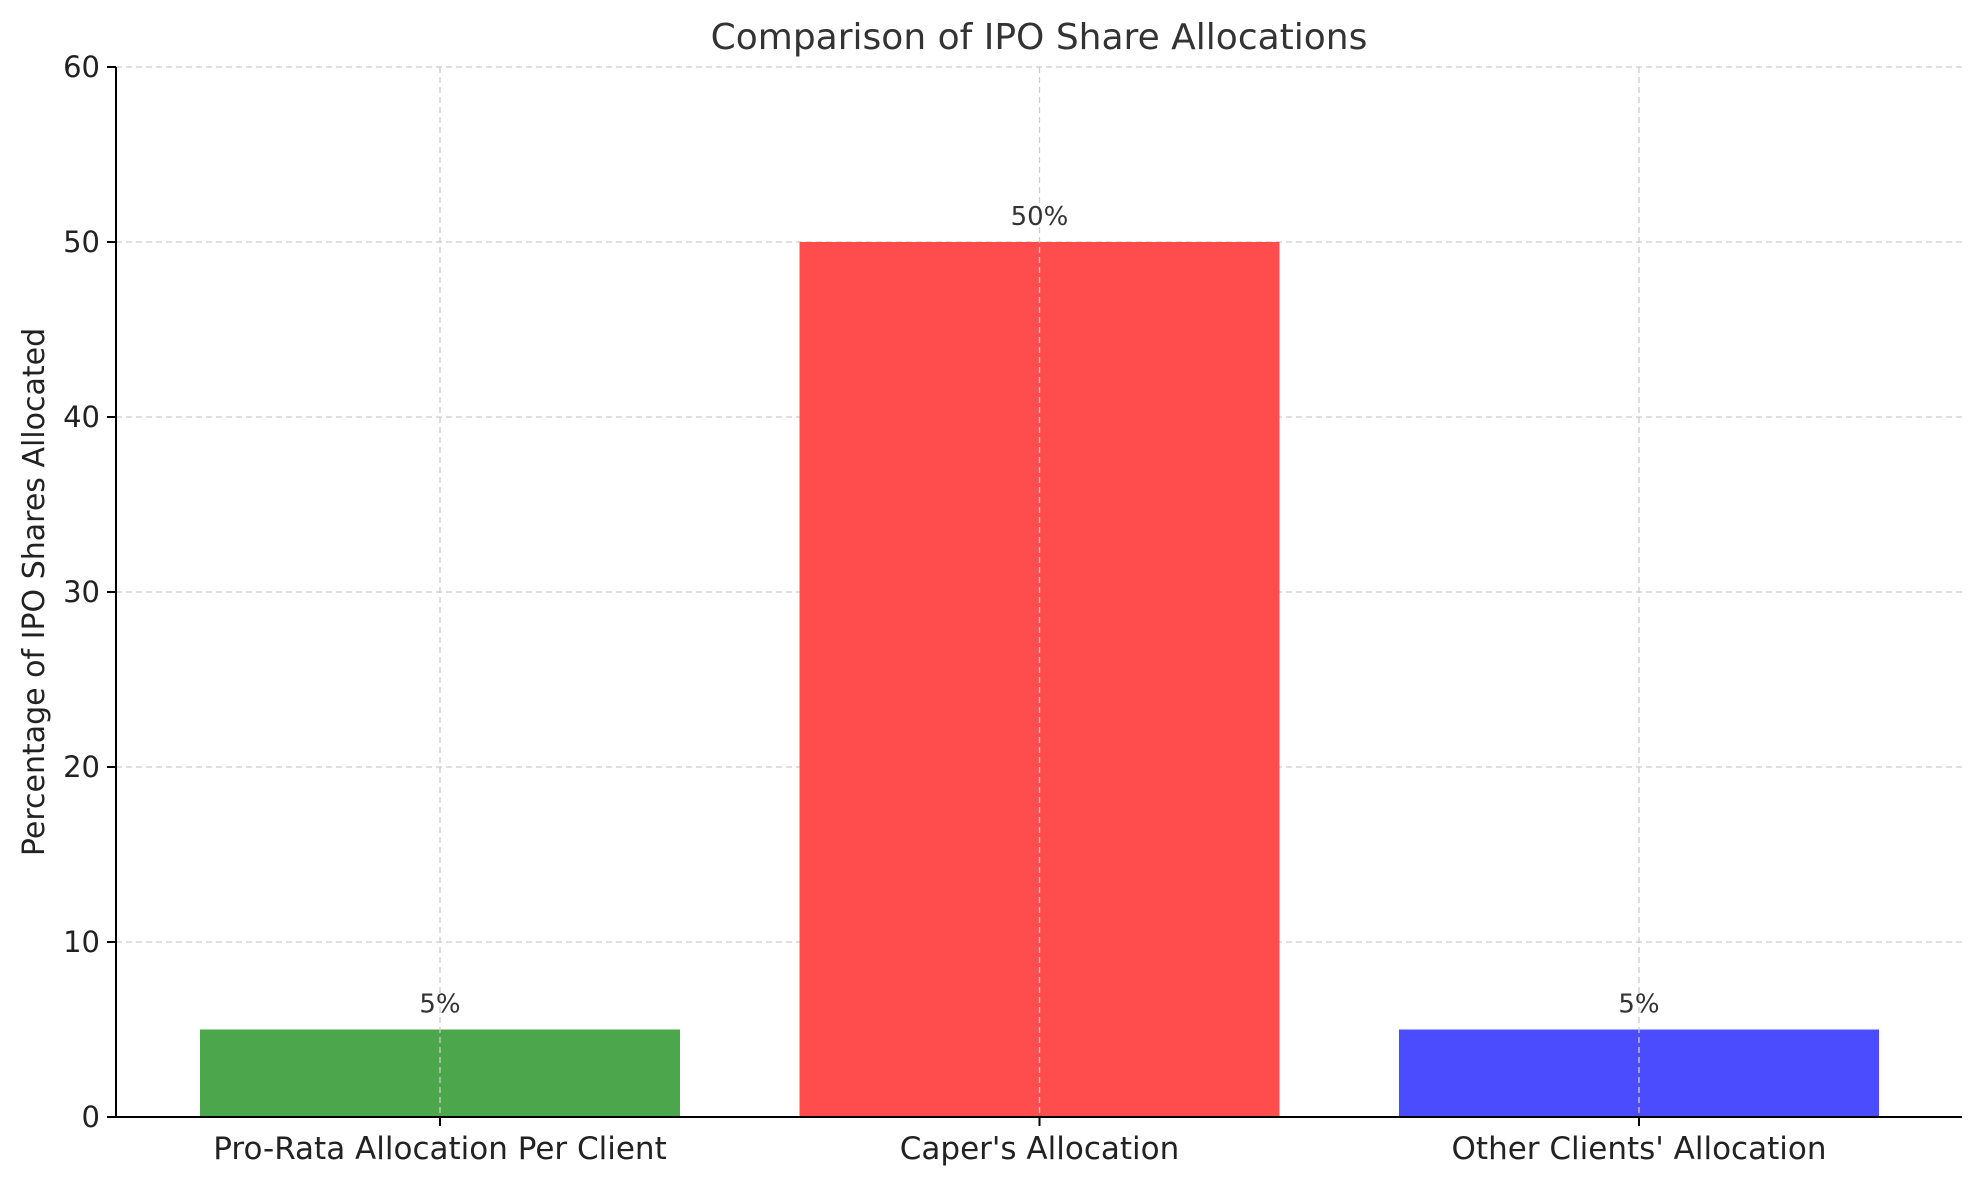 The height and width of the screenshot is (1180, 1979). I want to click on y-tick-label: 0, so click(91, 1117).